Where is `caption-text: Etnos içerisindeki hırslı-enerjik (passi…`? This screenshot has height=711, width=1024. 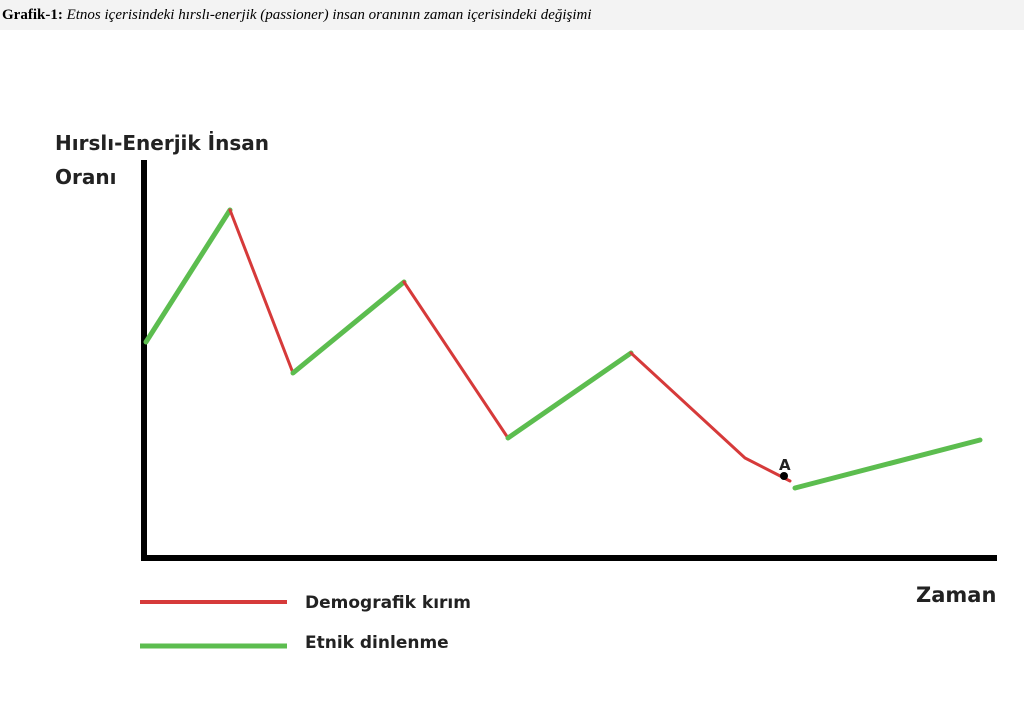
caption-text: Etnos içerisindeki hırslı-enerjik (passi… is located at coordinates (329, 15).